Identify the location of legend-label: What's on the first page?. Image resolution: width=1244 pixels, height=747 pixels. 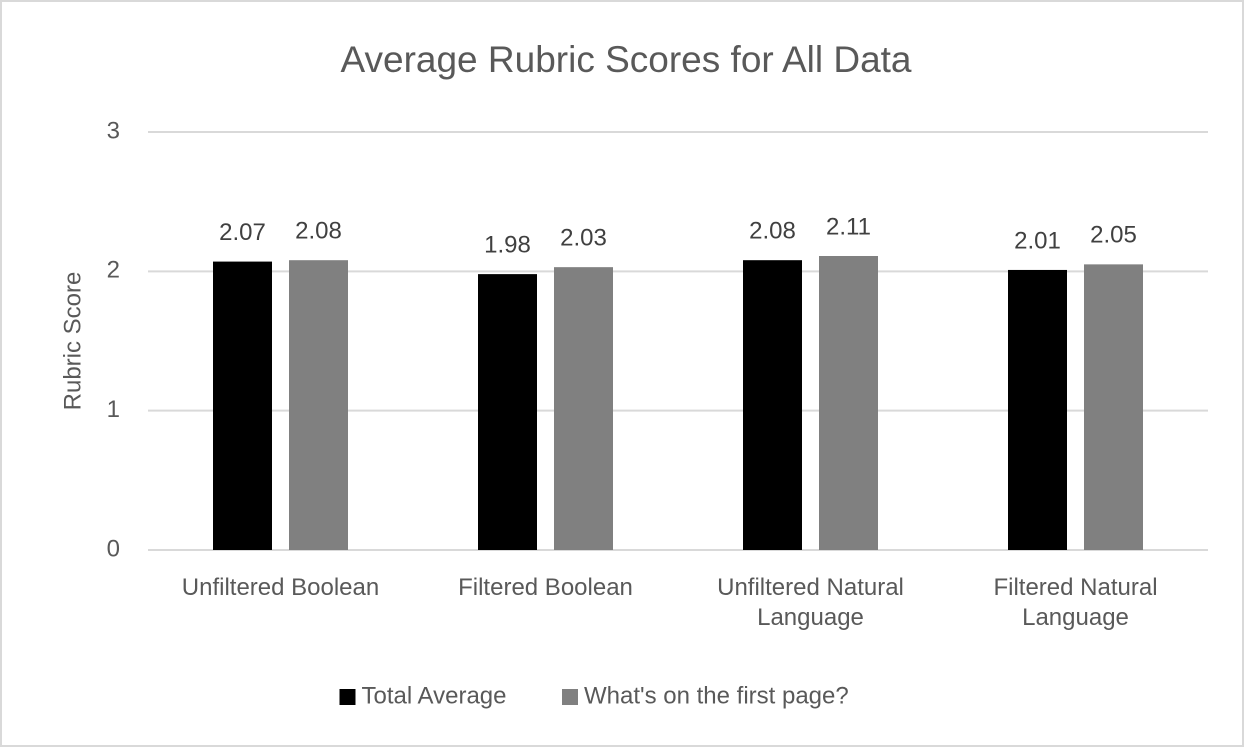
(716, 695).